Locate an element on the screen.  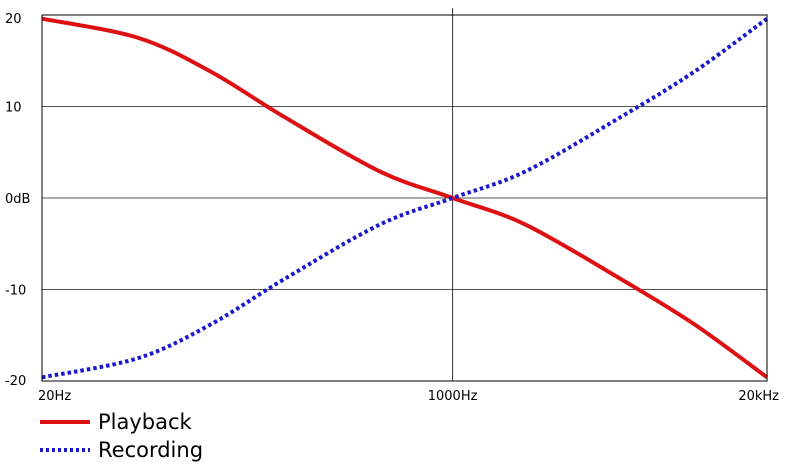
y-tick-label: -20 is located at coordinates (15, 381).